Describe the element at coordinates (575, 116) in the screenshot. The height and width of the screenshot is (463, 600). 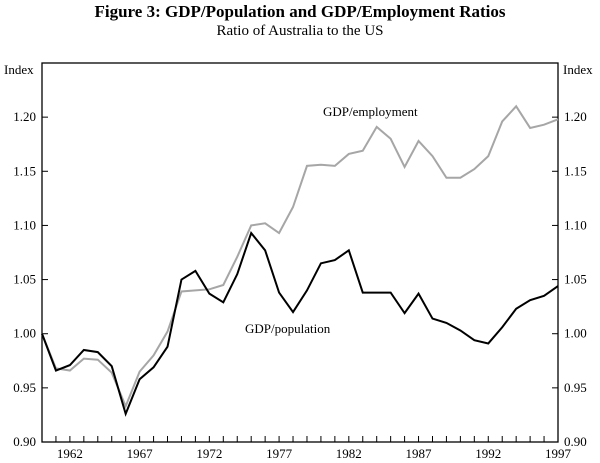
I see `y-tick-label-right: 1.20` at that location.